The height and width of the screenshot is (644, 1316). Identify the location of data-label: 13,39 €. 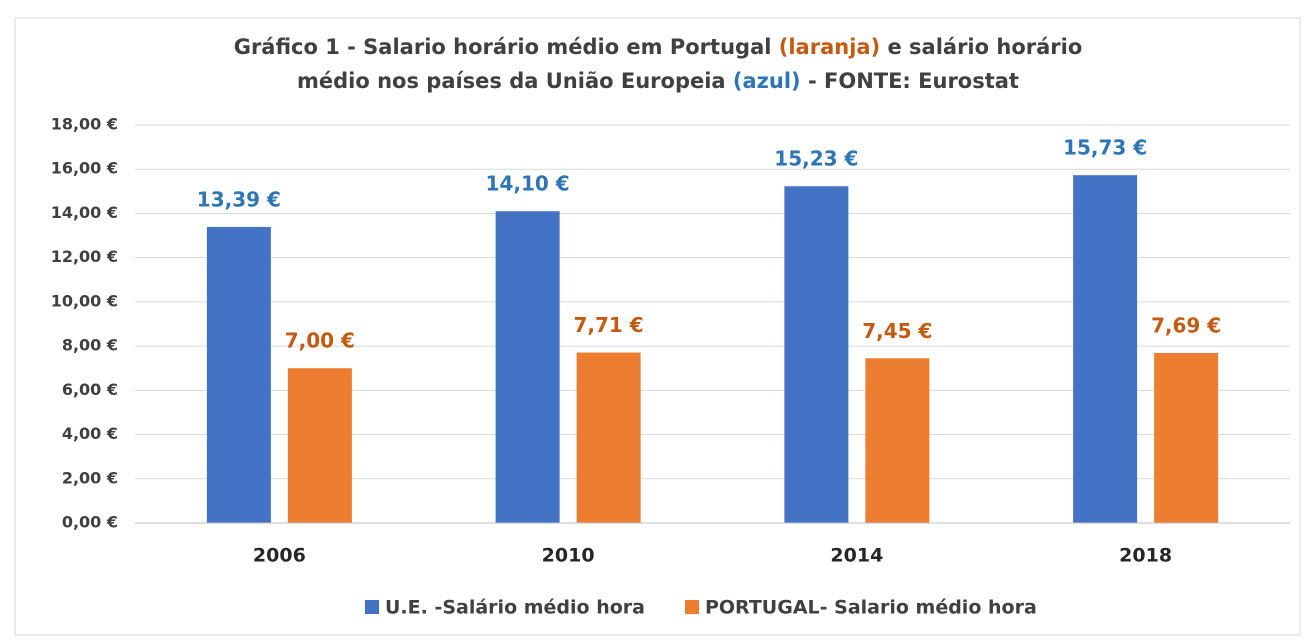
(239, 199).